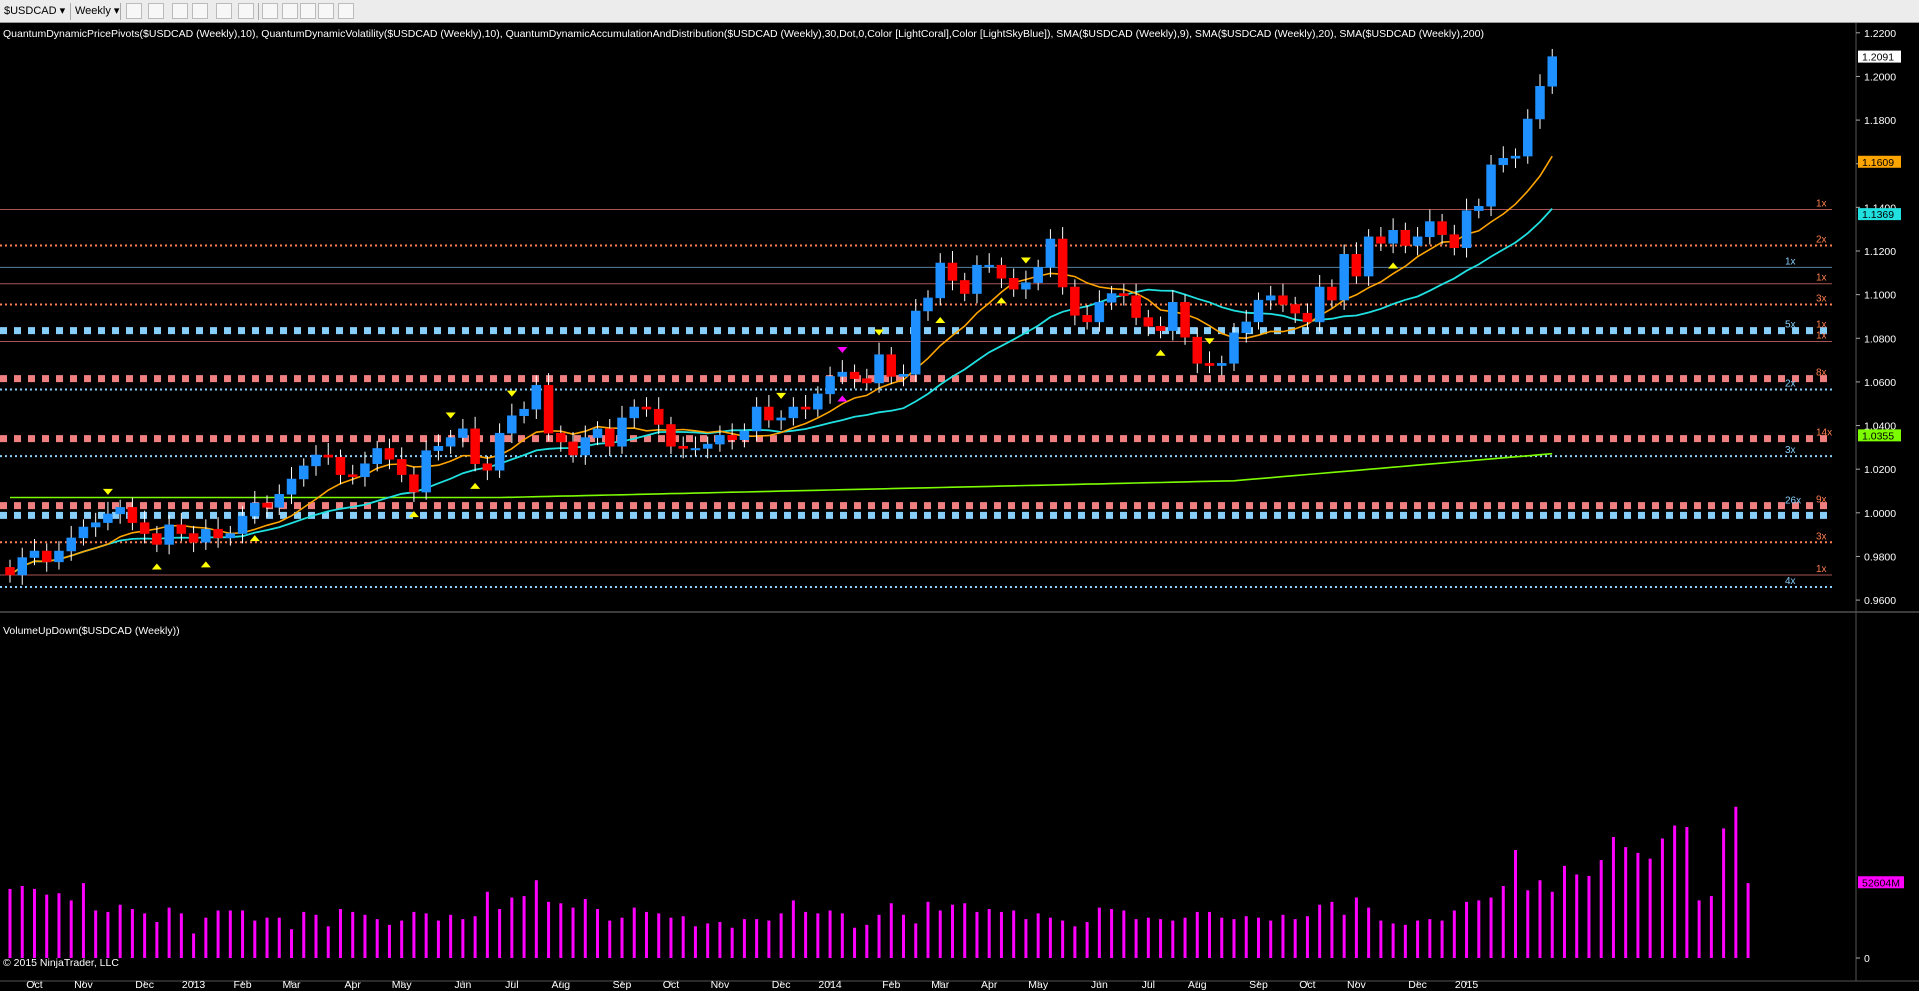 The image size is (1919, 991). What do you see at coordinates (93, 11) in the screenshot?
I see `period-label: Weekly` at bounding box center [93, 11].